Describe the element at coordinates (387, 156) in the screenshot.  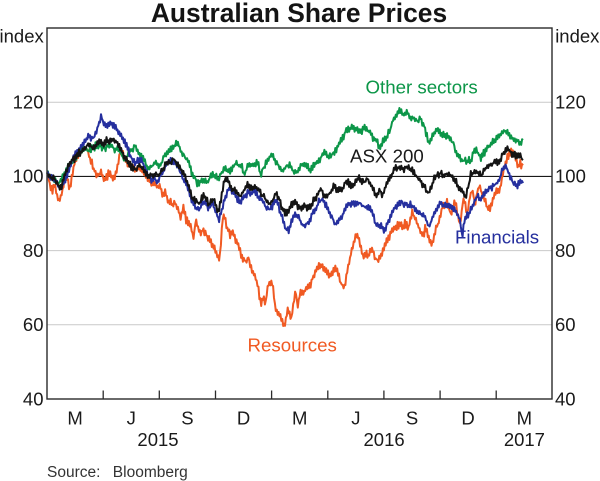
I see `svg-text: ASX 200` at that location.